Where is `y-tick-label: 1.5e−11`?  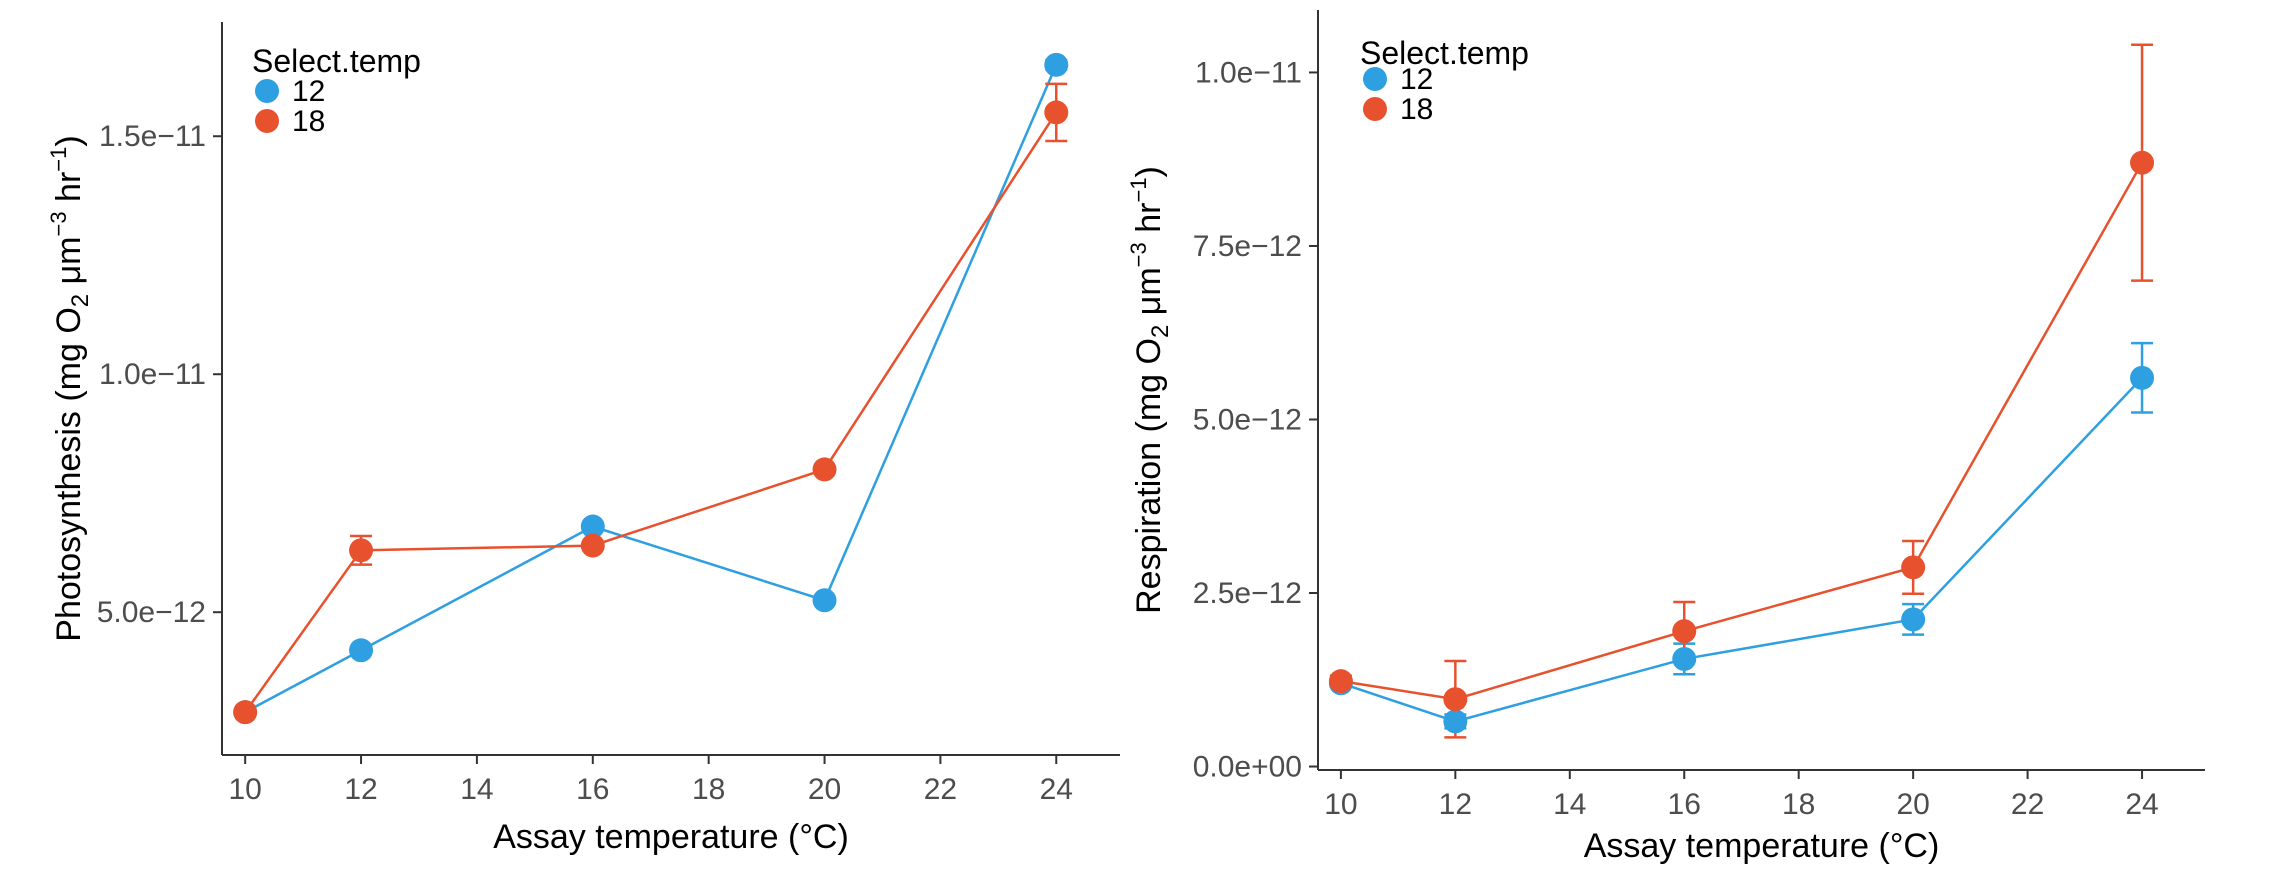 y-tick-label: 1.5e−11 is located at coordinates (152, 136).